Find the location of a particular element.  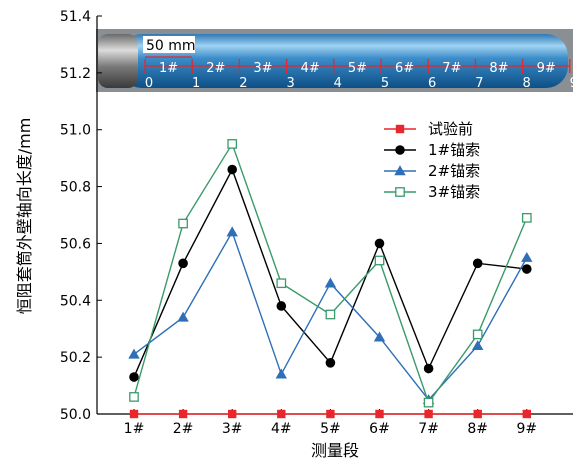

y-tick-label: 50.8 is located at coordinates (75, 188).